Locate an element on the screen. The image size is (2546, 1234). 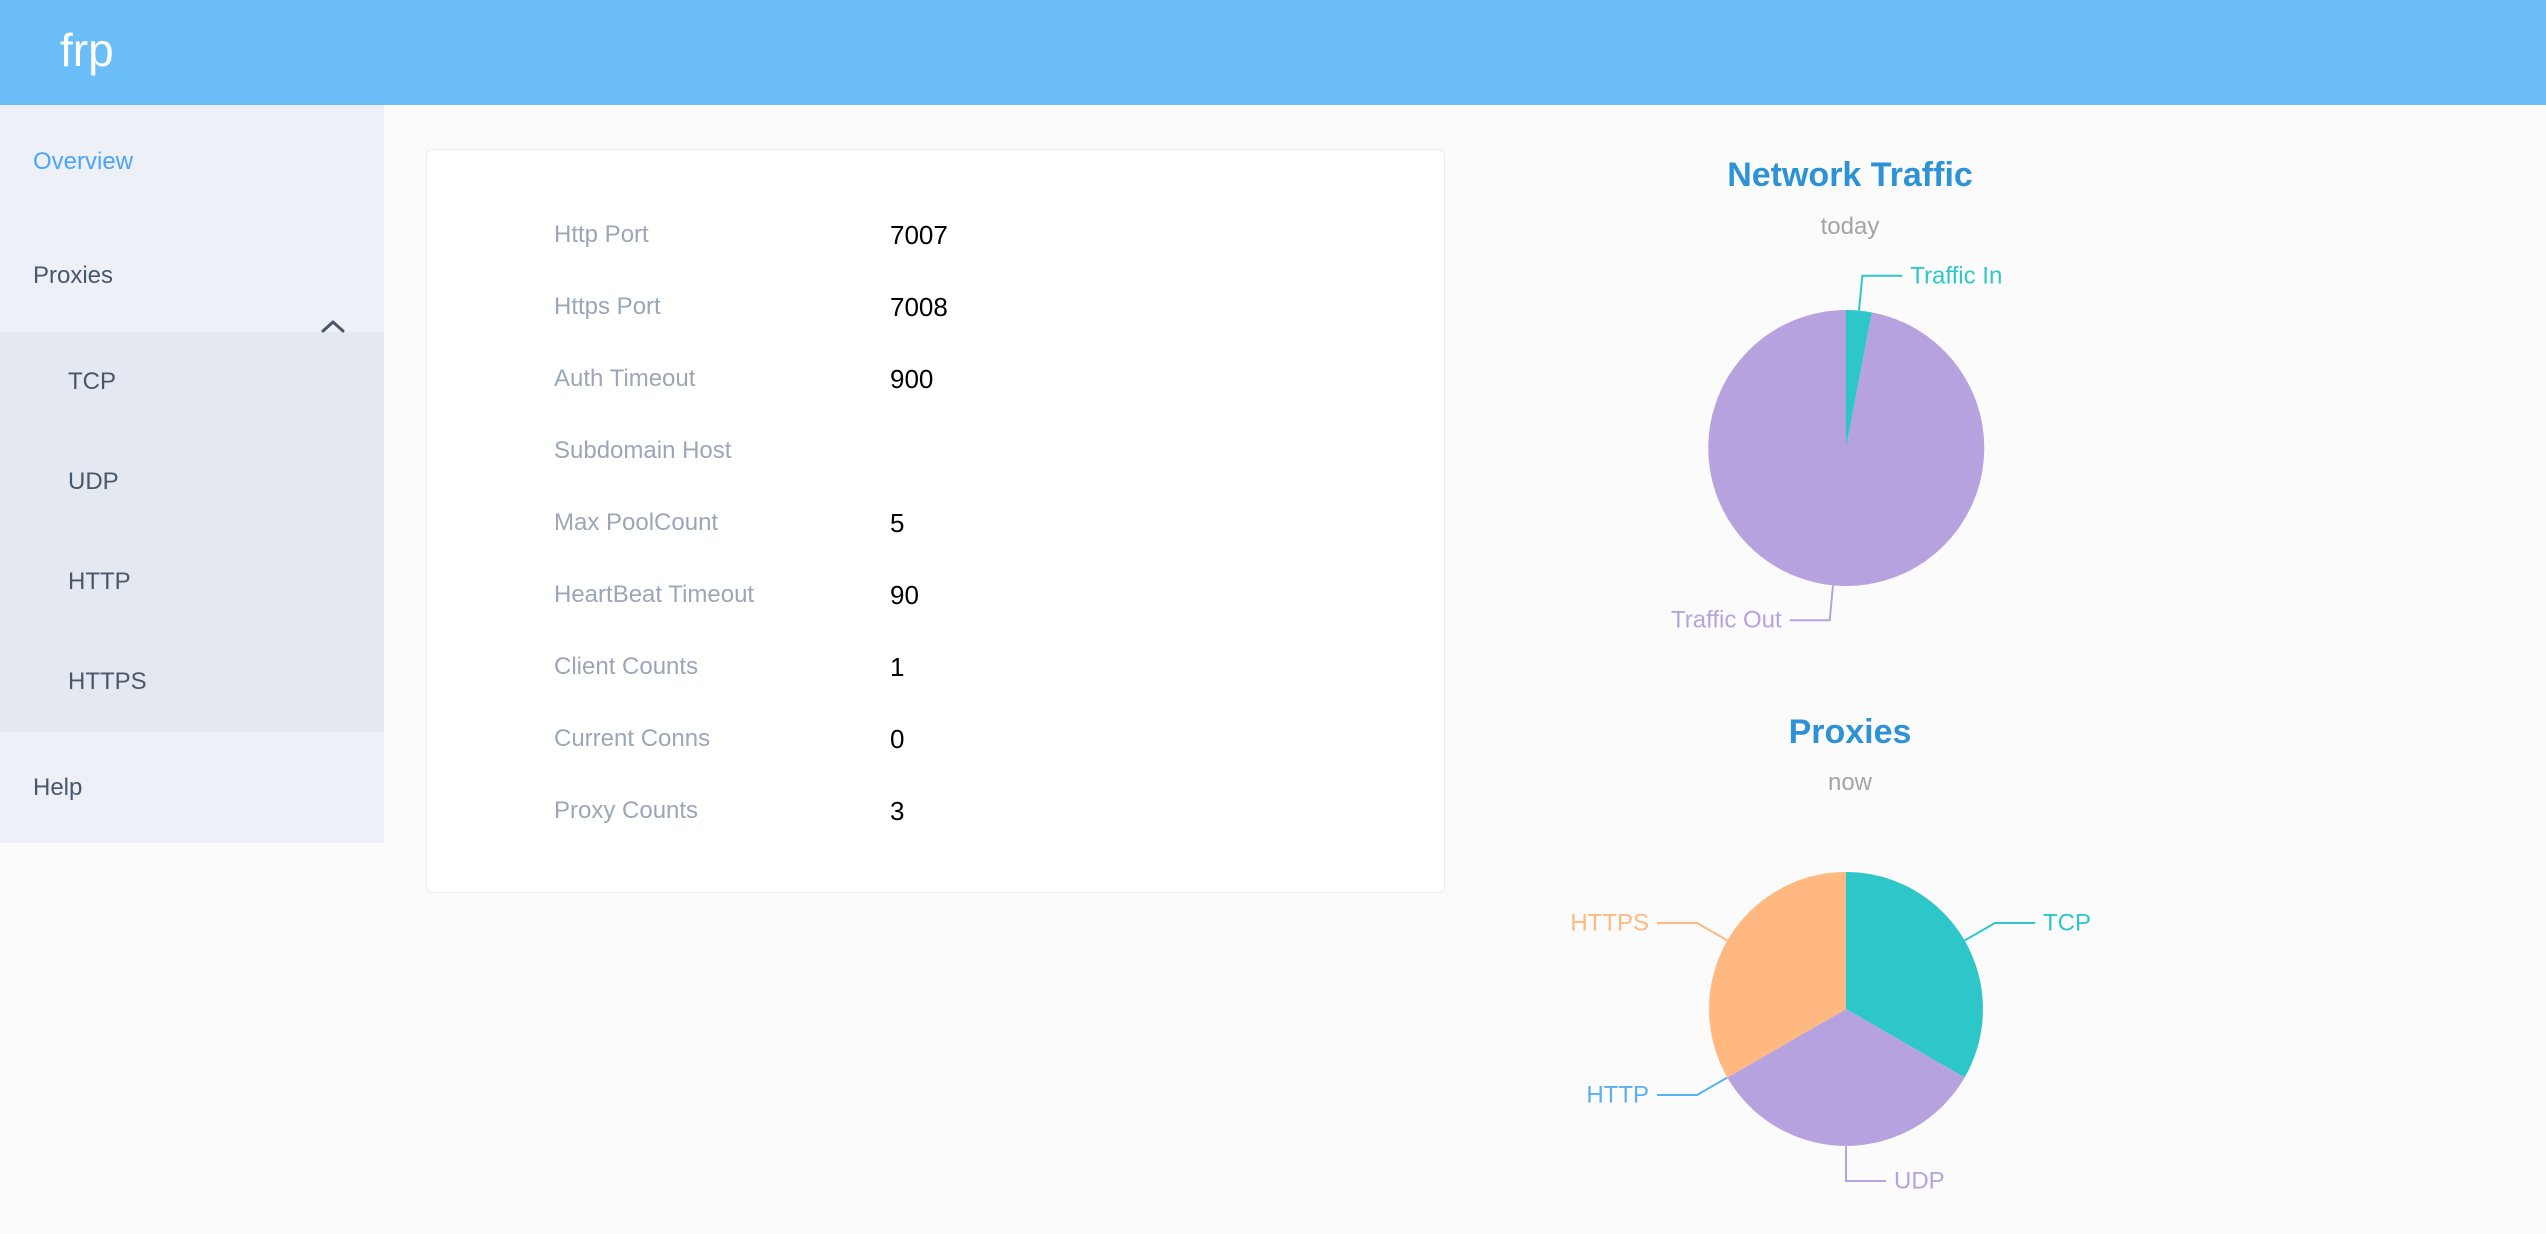
config-label: Proxy Counts is located at coordinates (626, 810).